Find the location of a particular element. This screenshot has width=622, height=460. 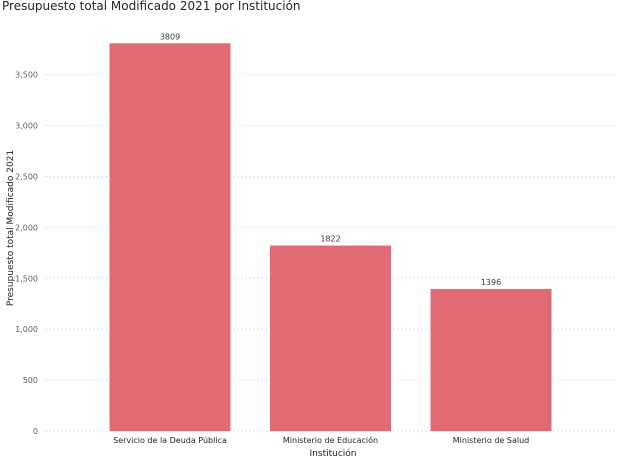

y-tick-label: 0 is located at coordinates (35, 431).